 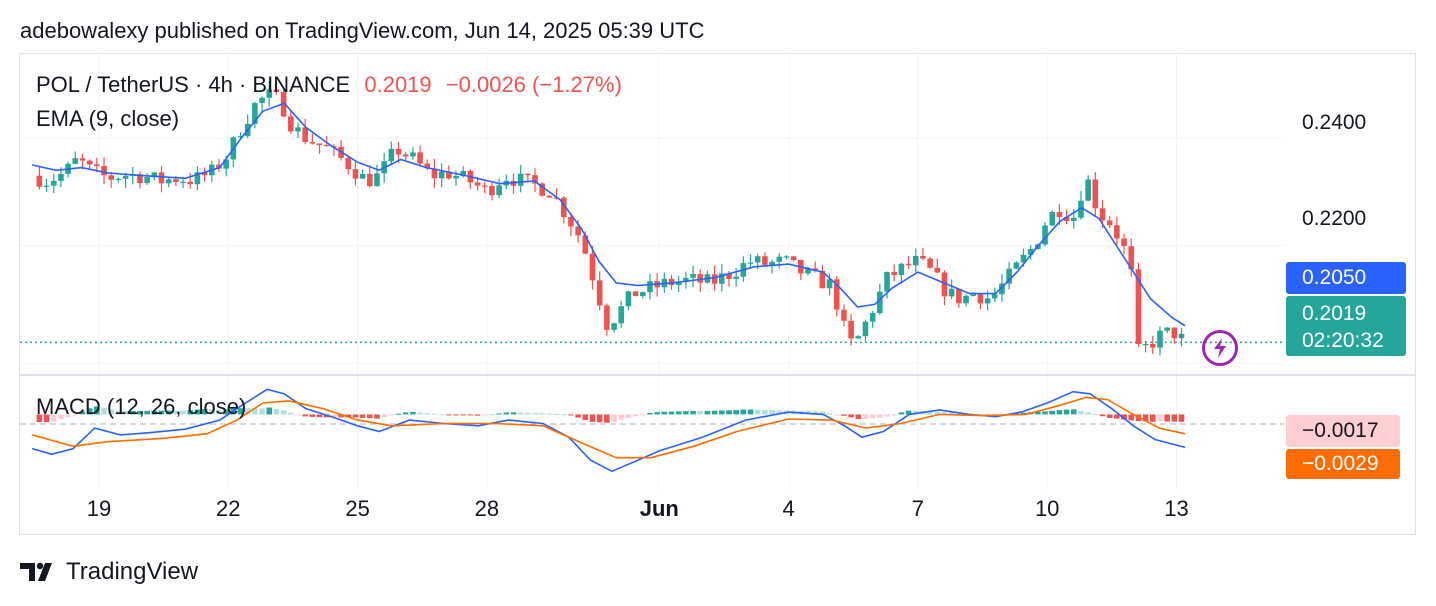 I want to click on legend-price: 0.2019, so click(x=398, y=84).